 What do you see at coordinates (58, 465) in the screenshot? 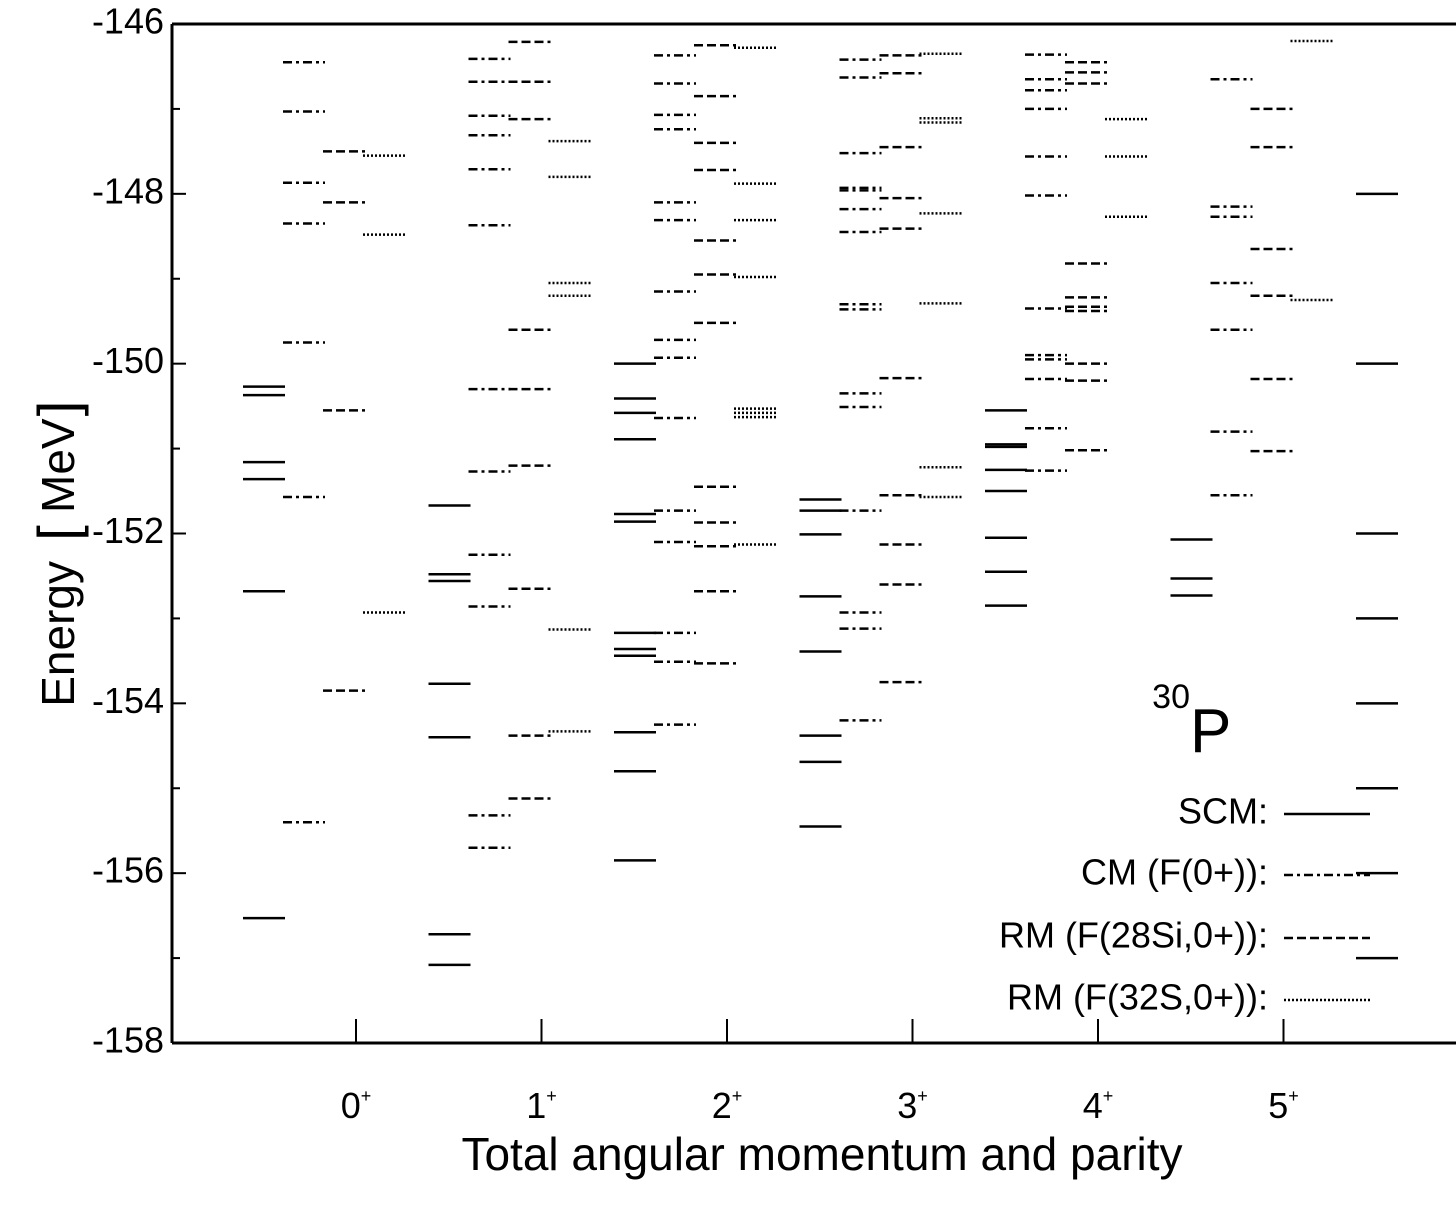
I see `y-axis-unit: MeV` at bounding box center [58, 465].